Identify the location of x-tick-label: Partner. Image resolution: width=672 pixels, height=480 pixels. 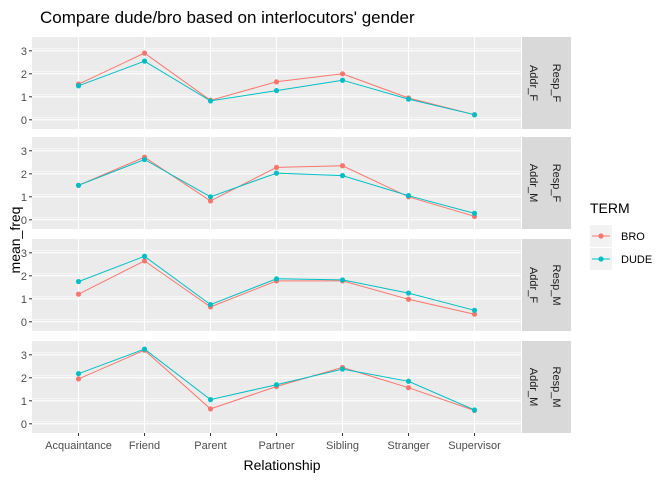
(276, 446).